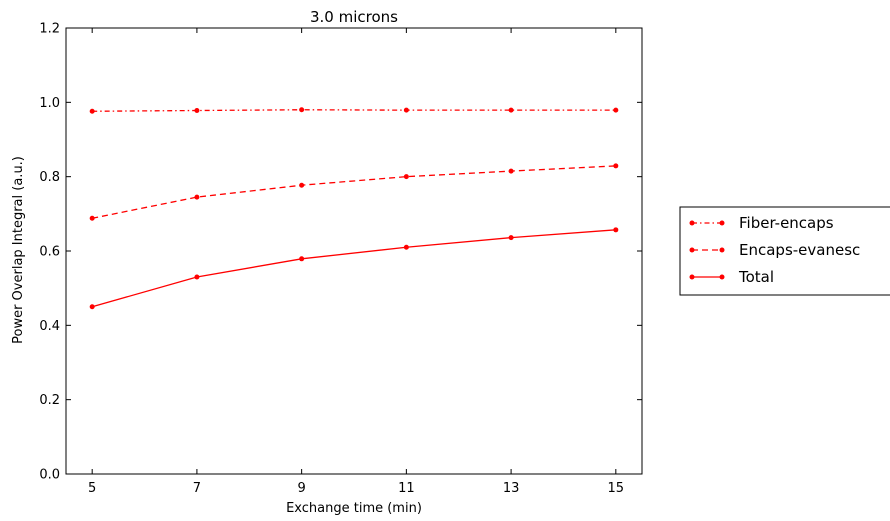 The image size is (890, 521). What do you see at coordinates (354, 192) in the screenshot?
I see `series-line-encaps-evanesc` at bounding box center [354, 192].